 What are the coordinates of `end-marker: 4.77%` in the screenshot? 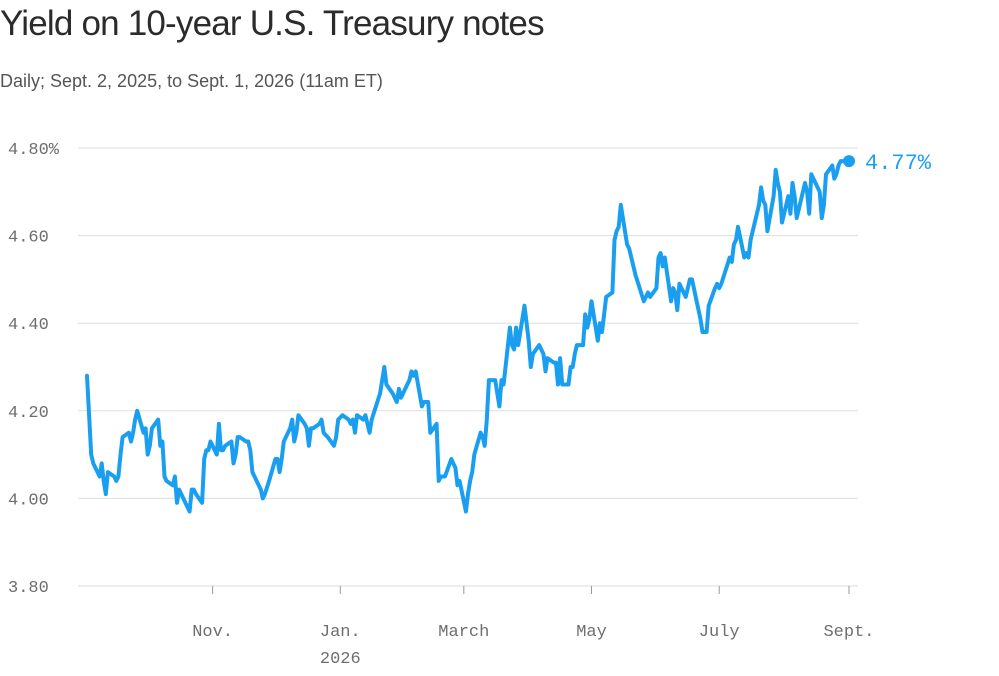 It's located at (887, 163).